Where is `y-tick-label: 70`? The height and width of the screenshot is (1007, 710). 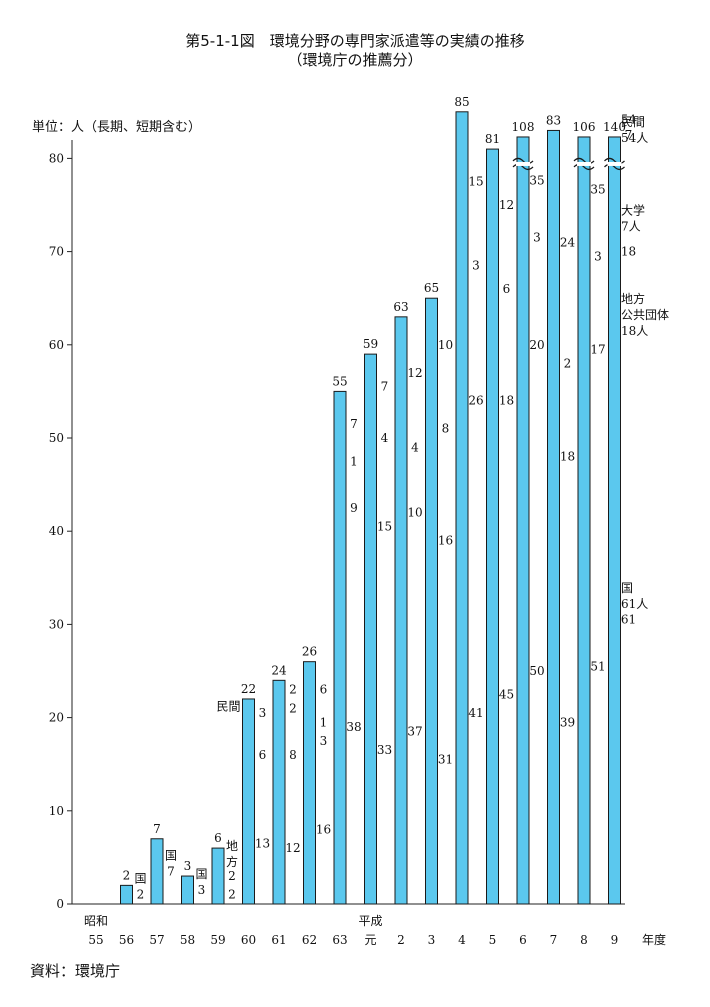 y-tick-label: 70 is located at coordinates (56, 252).